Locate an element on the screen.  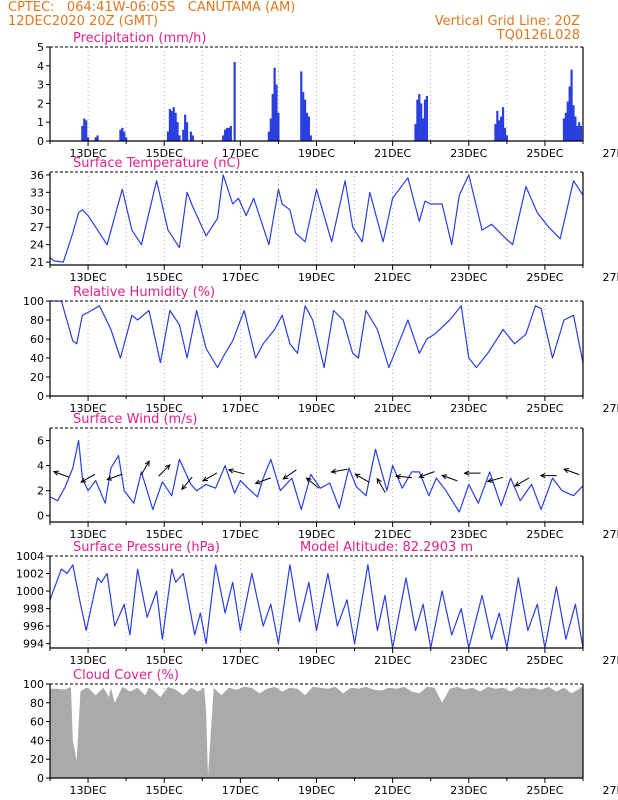
product-code: TQ0126L028 is located at coordinates (538, 35).